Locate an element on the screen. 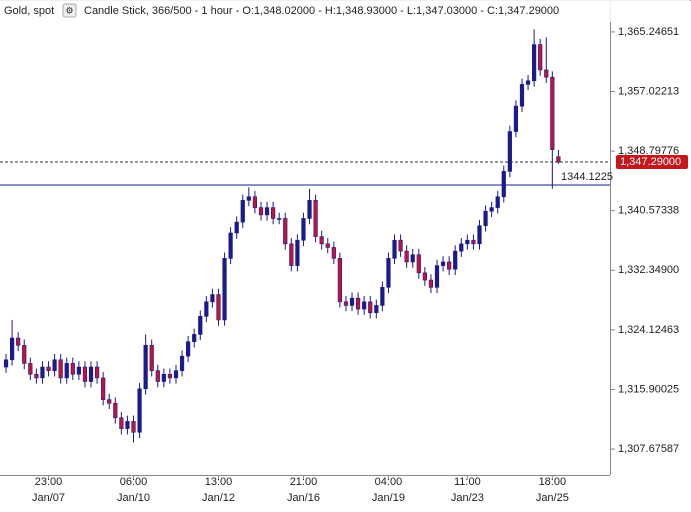 This screenshot has height=512, width=691. x-date-label: Jan/25 is located at coordinates (552, 498).